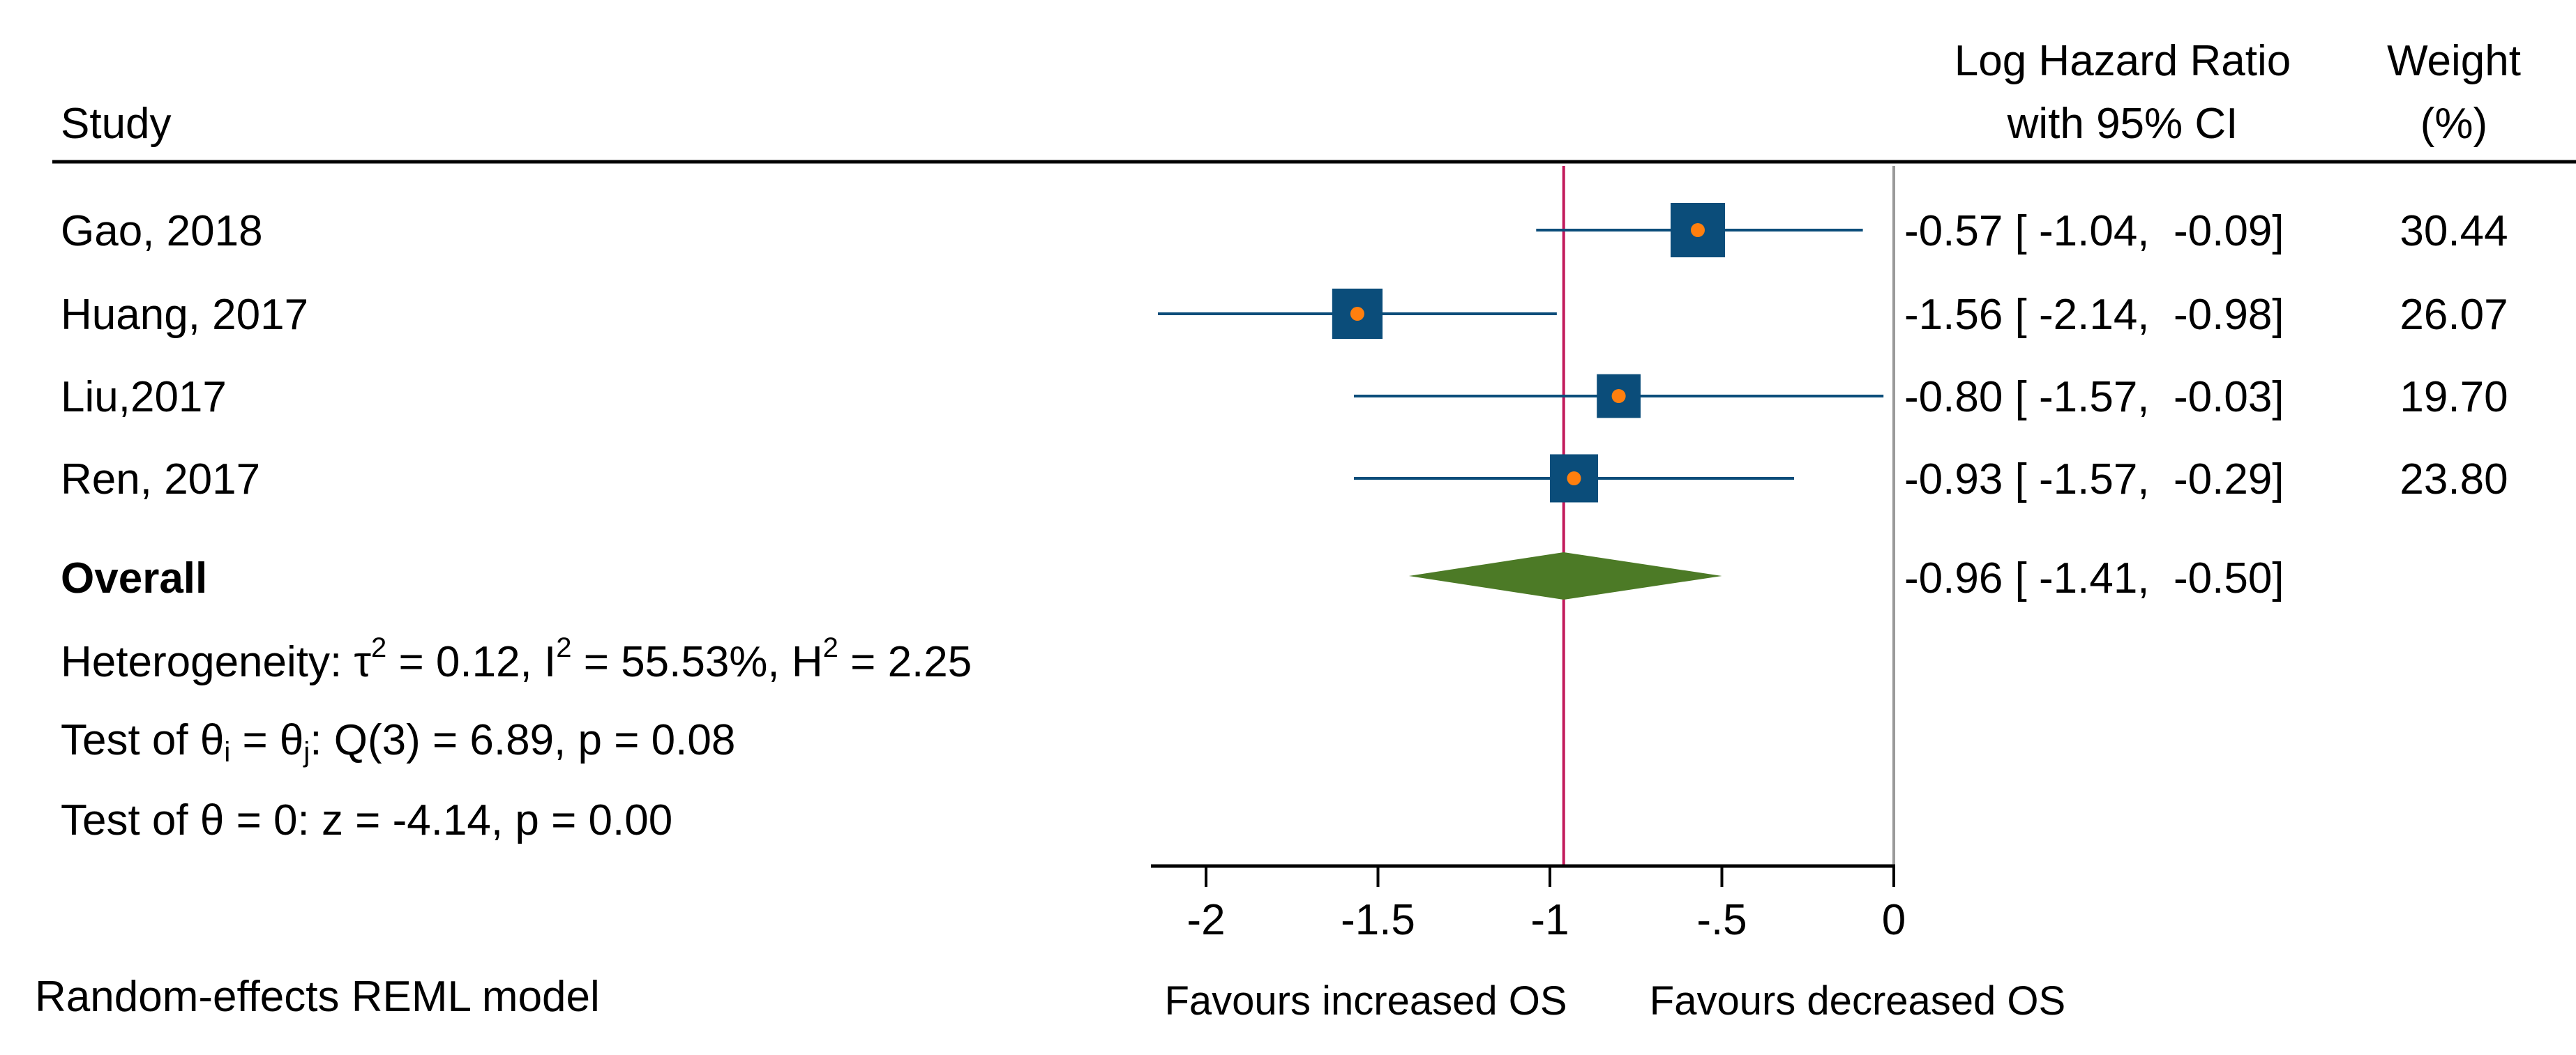 The width and height of the screenshot is (2576, 1055). I want to click on study-weight-text: 26.07, so click(2454, 315).